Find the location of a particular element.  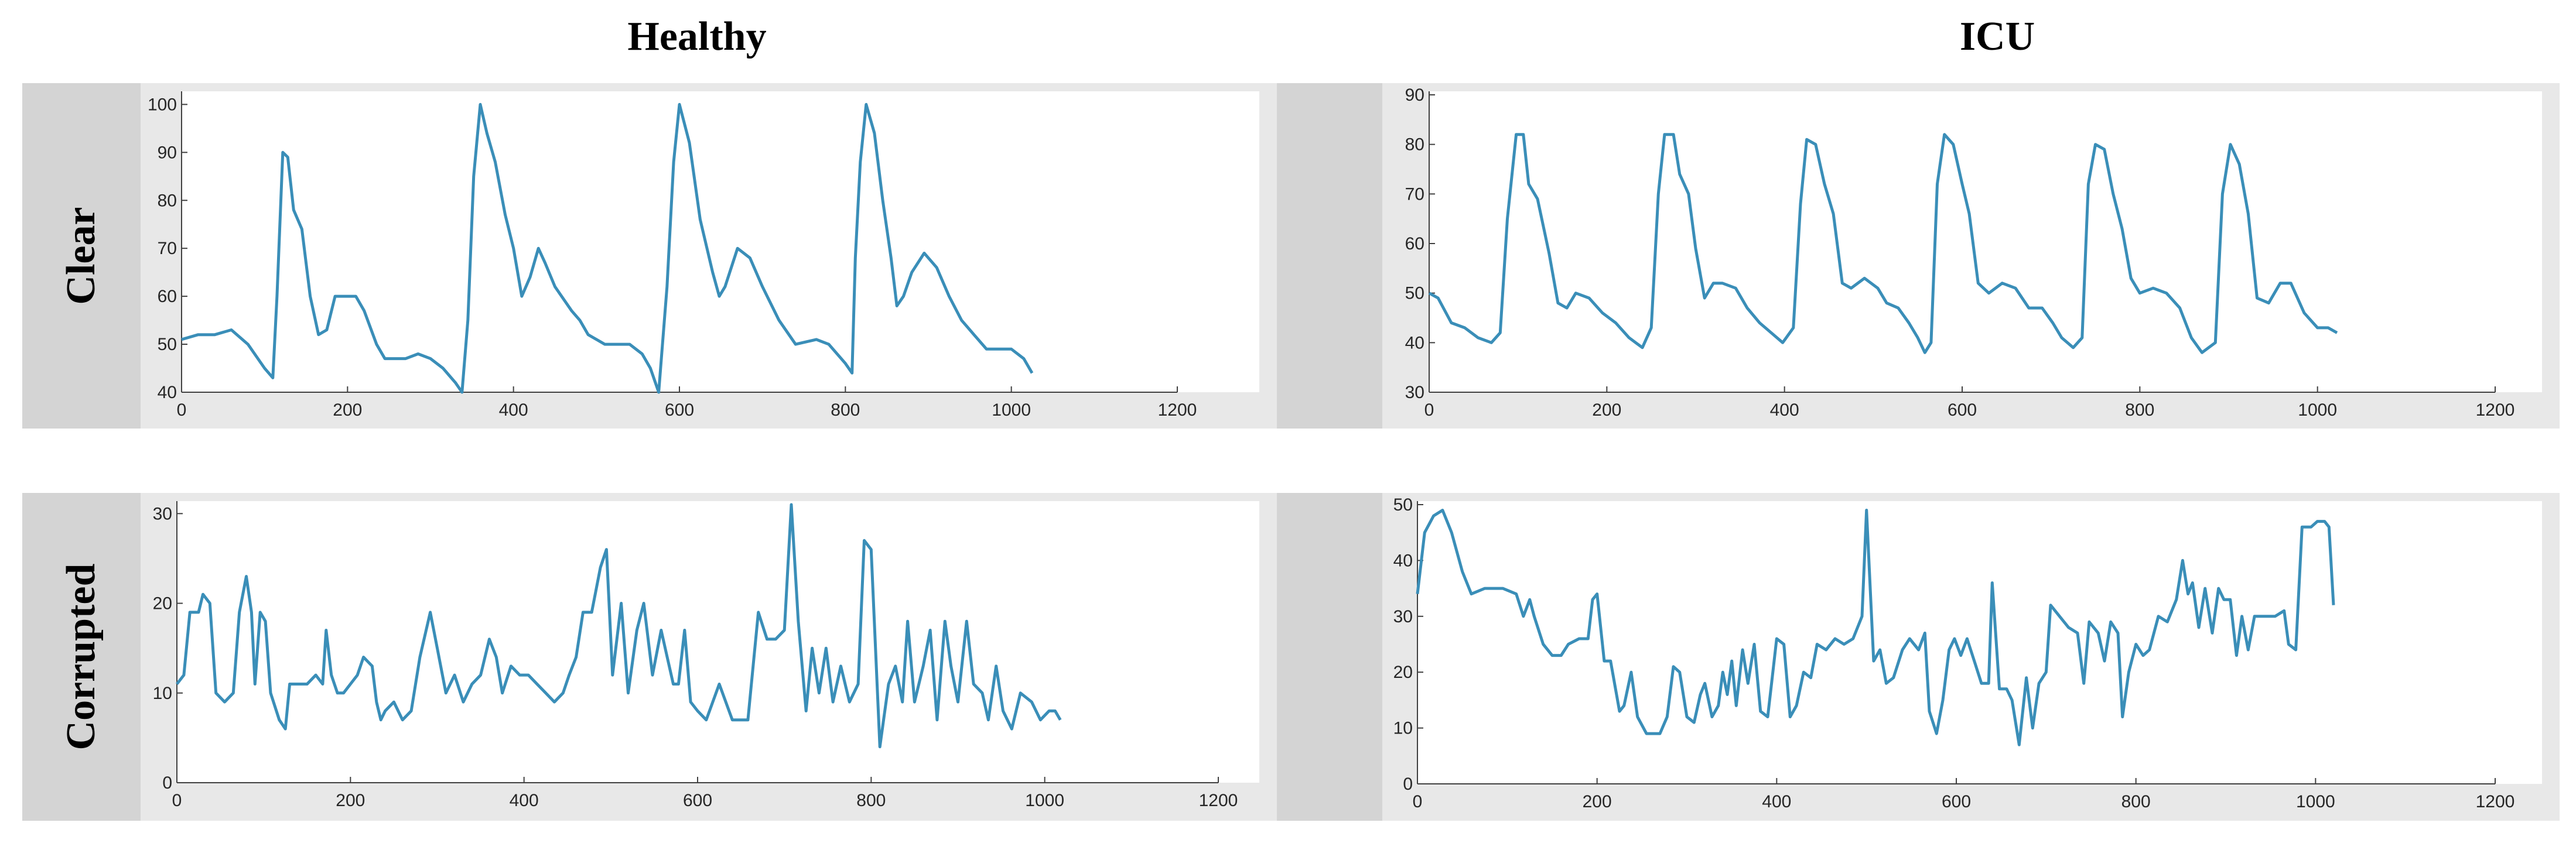

series-line-healthy-clear is located at coordinates (607, 248).